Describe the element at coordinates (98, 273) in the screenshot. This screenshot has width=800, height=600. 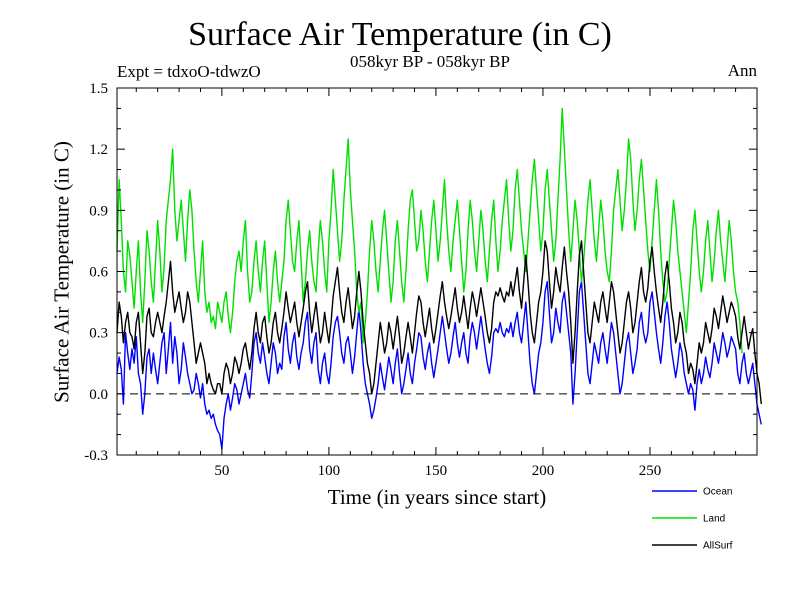
I see `y-tick-label: 0.6` at that location.